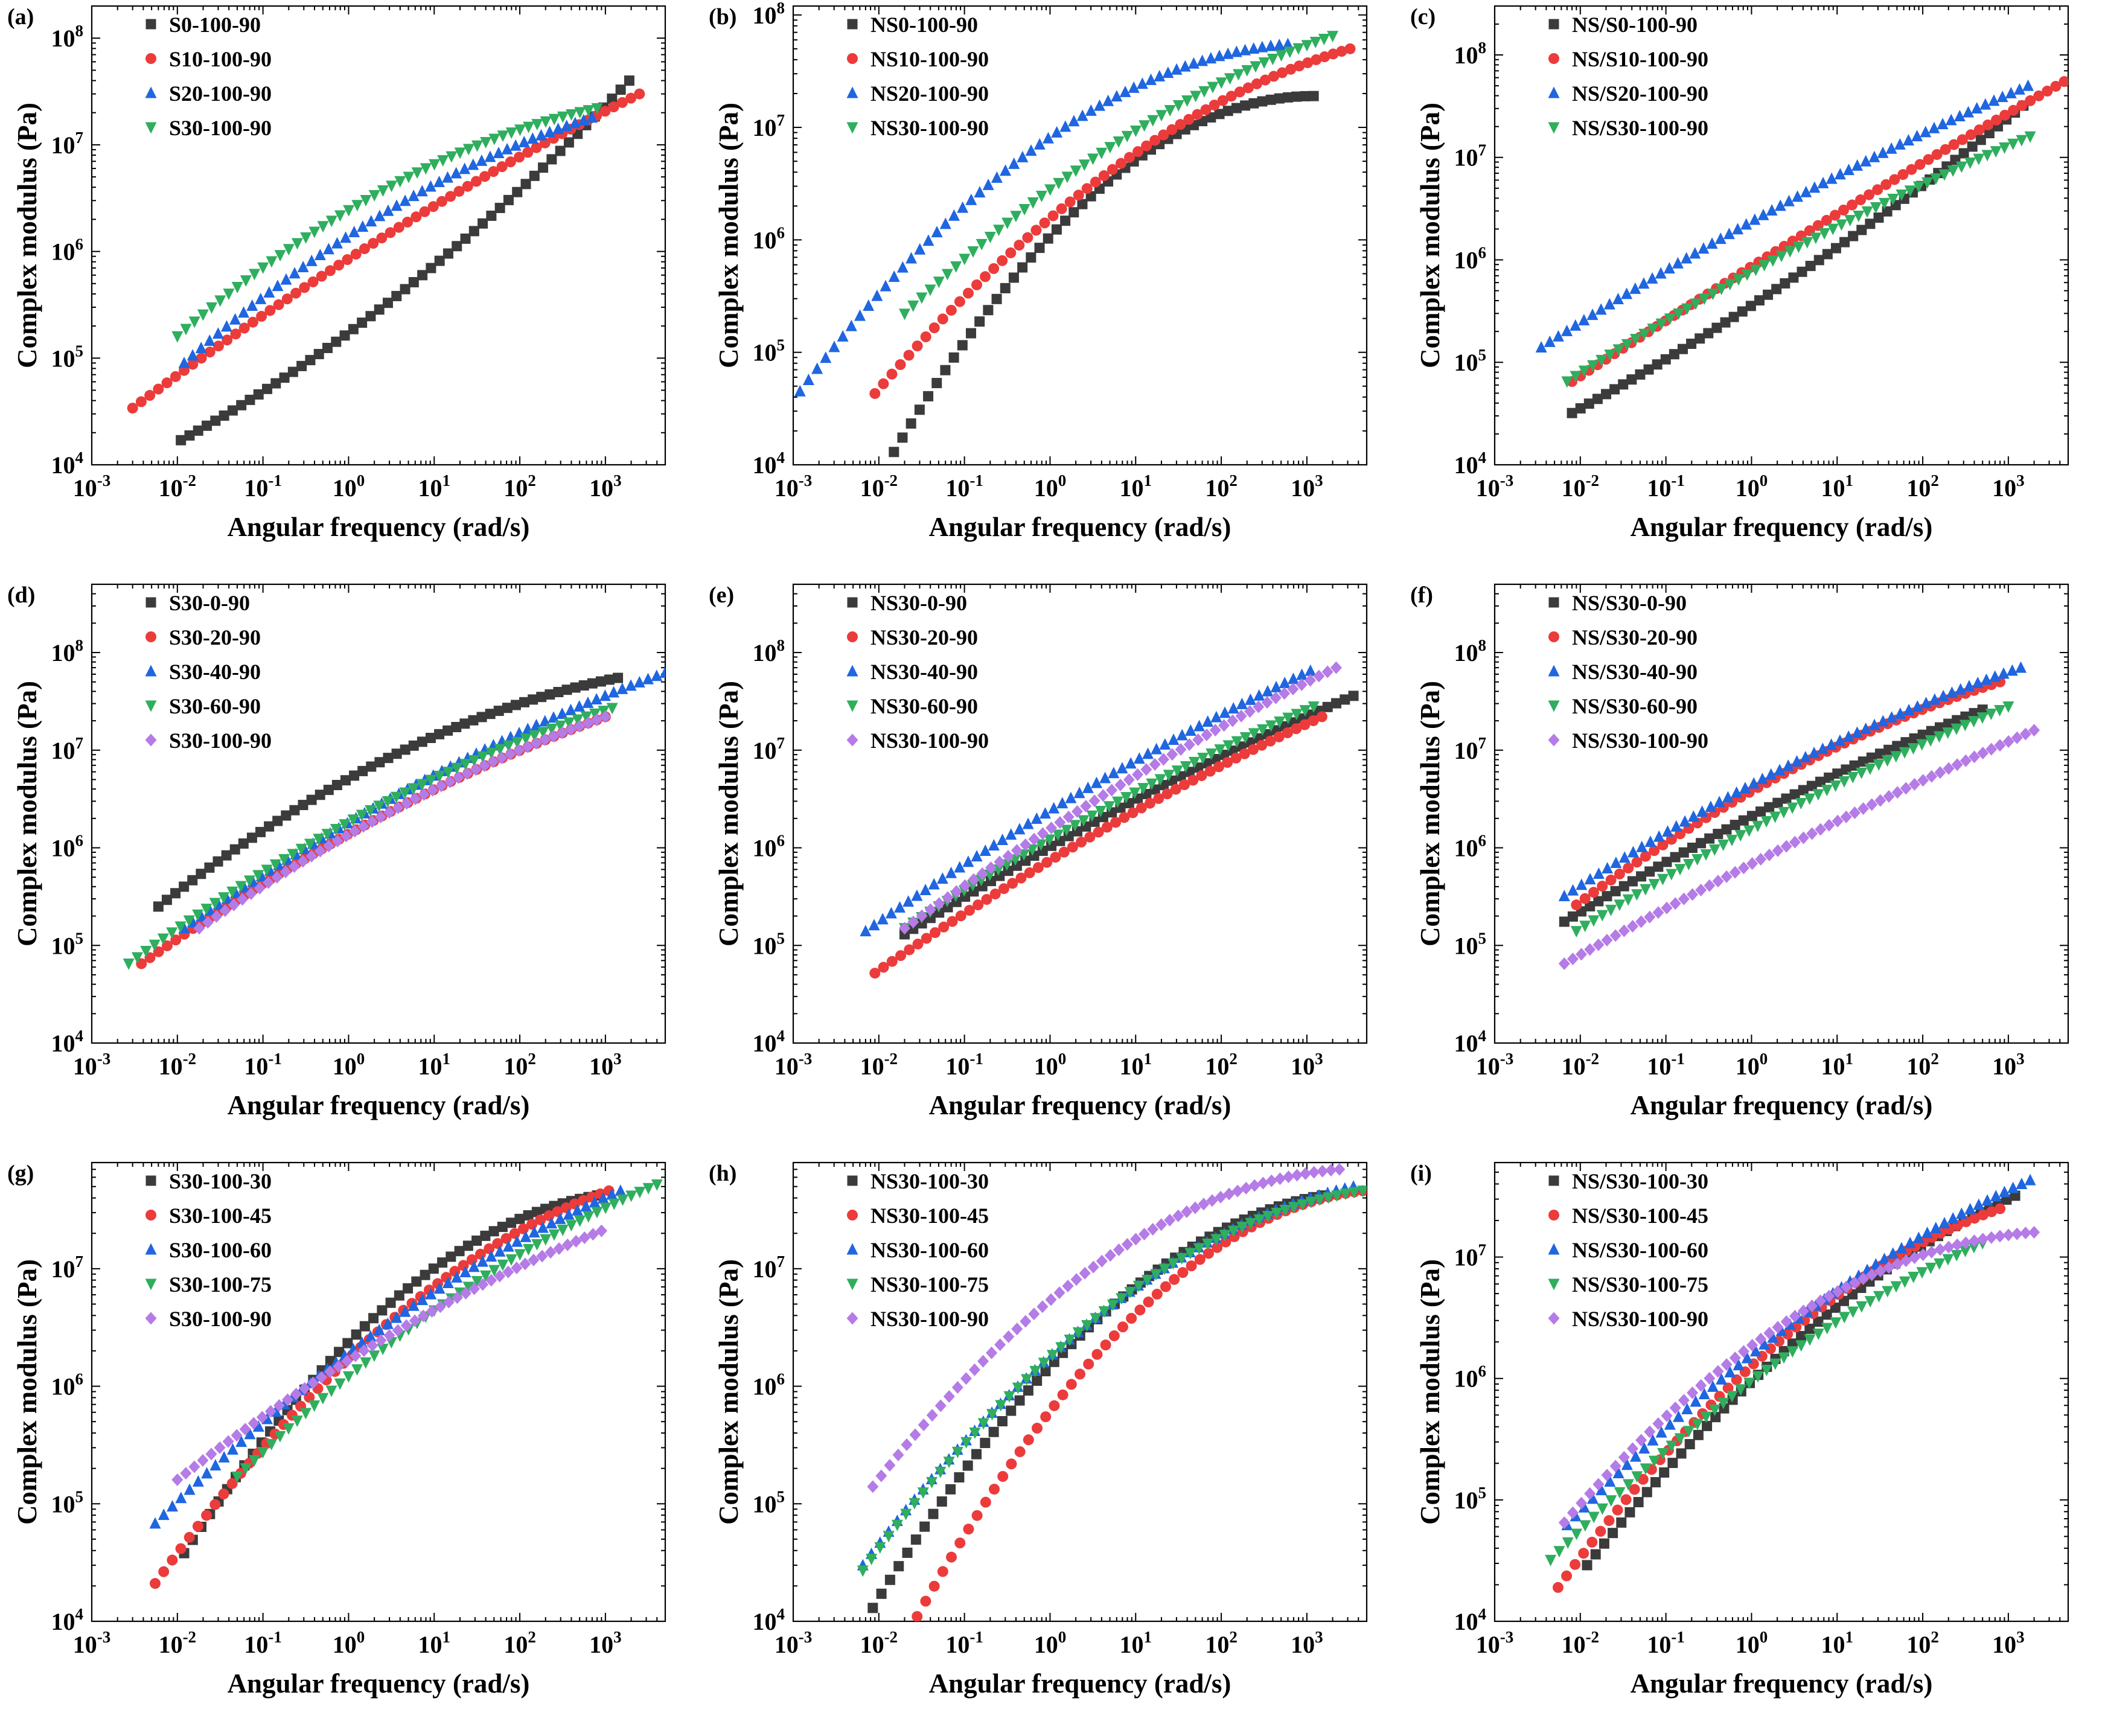 The width and height of the screenshot is (2105, 1736). I want to click on x-tick-label: 10⁰, so click(1752, 486).